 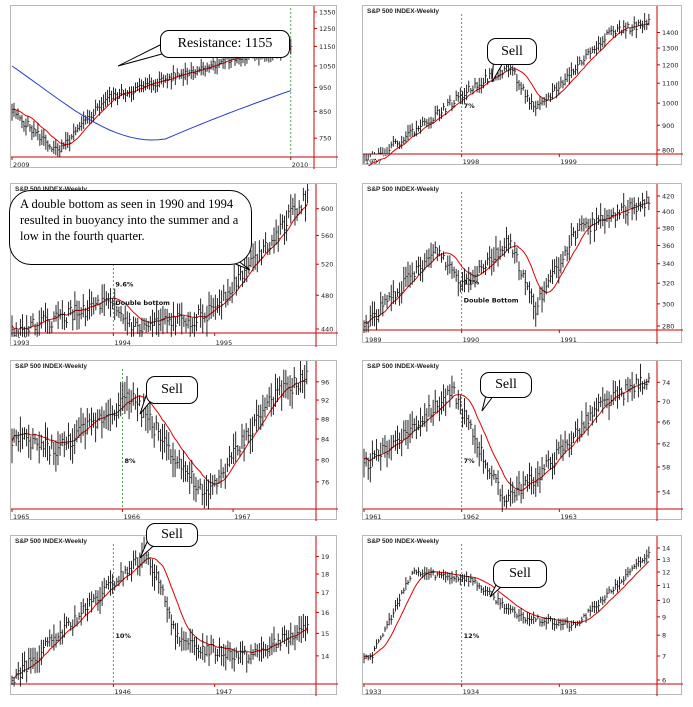 What do you see at coordinates (666, 573) in the screenshot?
I see `y-tick-label: 12` at bounding box center [666, 573].